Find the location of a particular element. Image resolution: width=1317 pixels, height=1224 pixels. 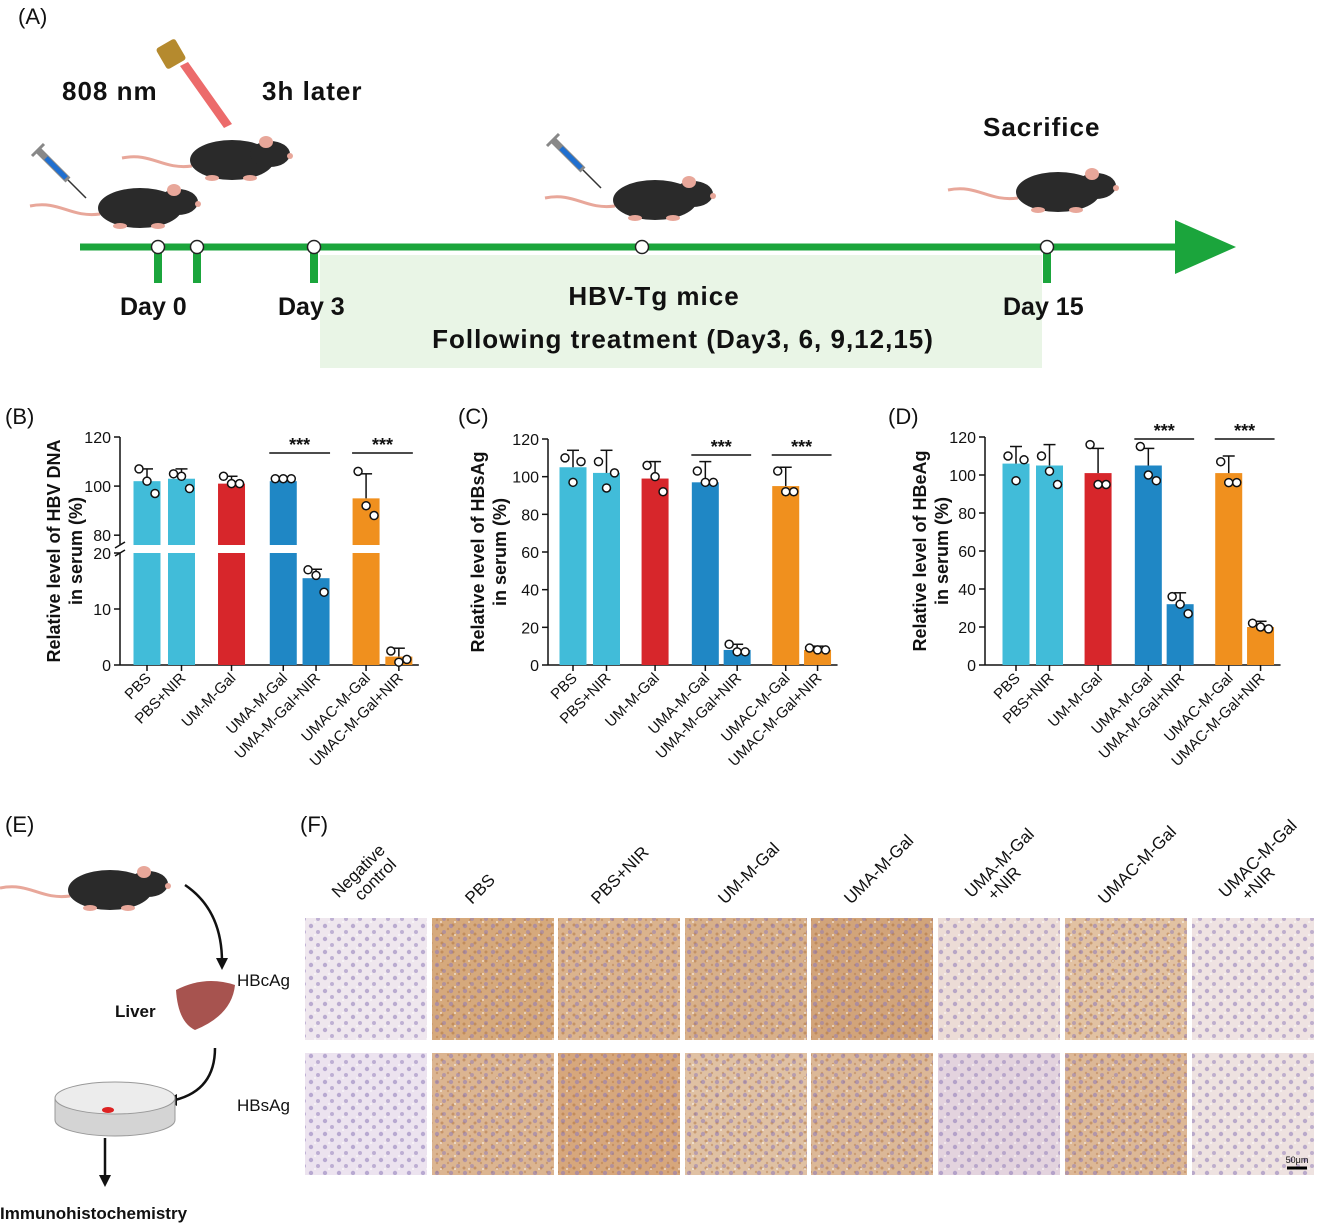

treatment-box is located at coordinates (681, 311).